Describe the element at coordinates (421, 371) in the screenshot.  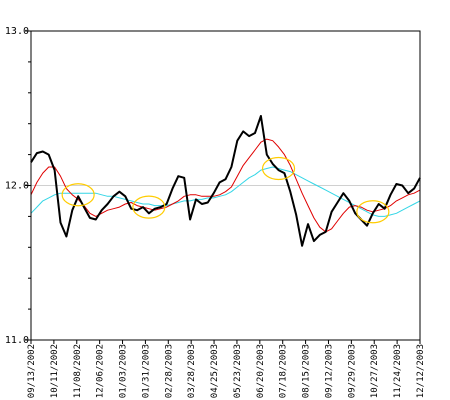
I see `x-tick-label: 12/12/2003` at that location.